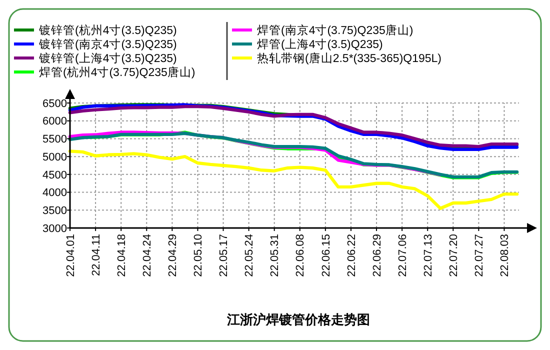 Image resolution: width=550 pixels, height=350 pixels. Describe the element at coordinates (454, 255) in the screenshot. I see `x-tick-label: 22.07.20` at that location.